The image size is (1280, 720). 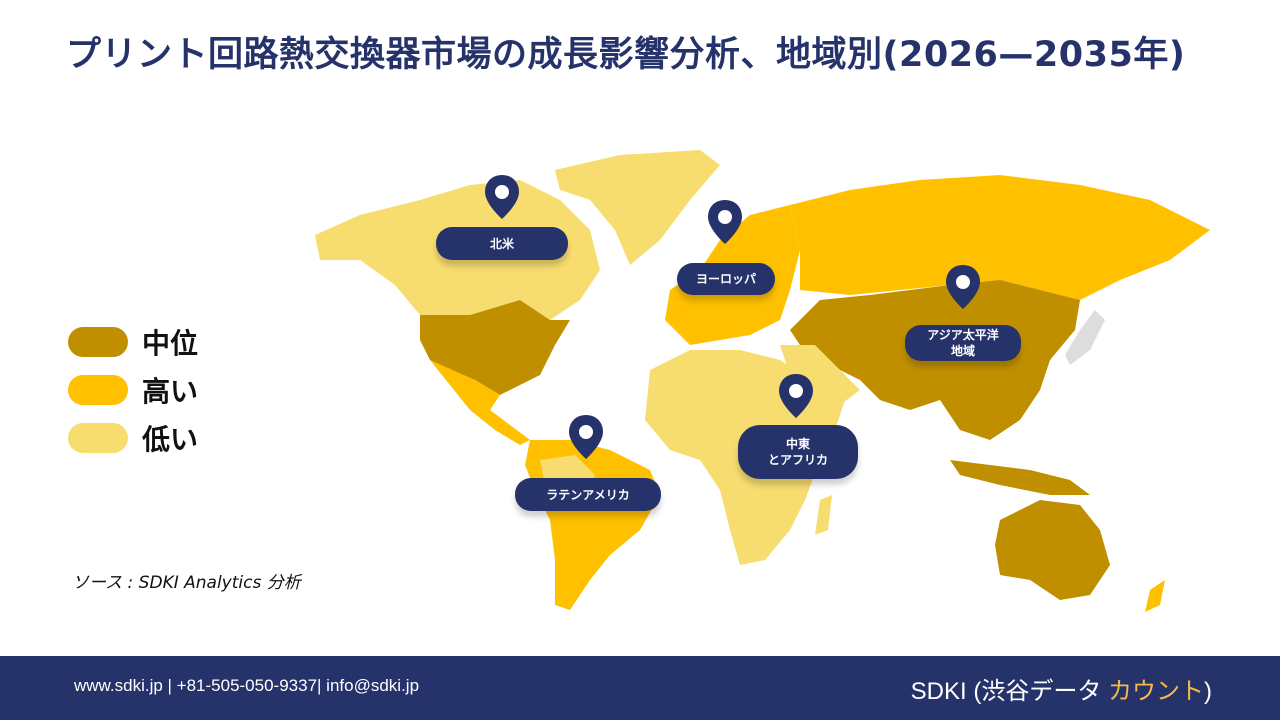 What do you see at coordinates (133, 438) in the screenshot?
I see `legend-item-low: 低い` at bounding box center [133, 438].